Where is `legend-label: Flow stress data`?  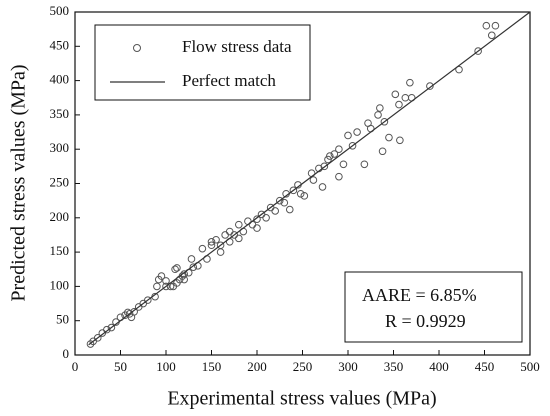 legend-label: Flow stress data is located at coordinates (237, 46).